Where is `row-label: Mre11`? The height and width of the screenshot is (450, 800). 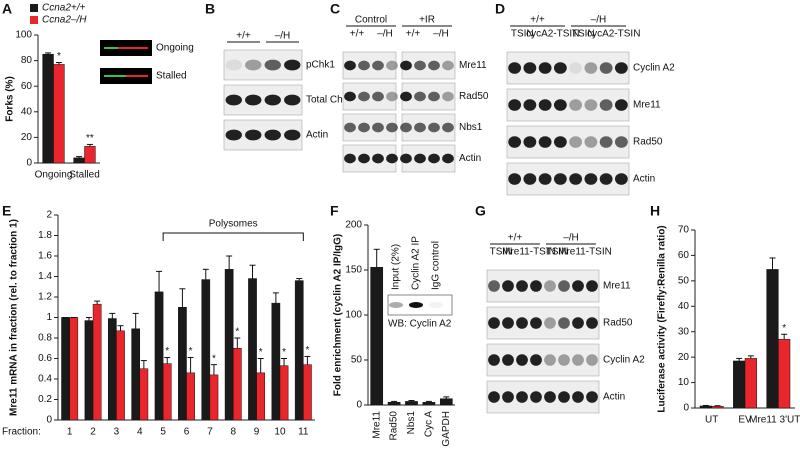 row-label: Mre11 is located at coordinates (473, 65).